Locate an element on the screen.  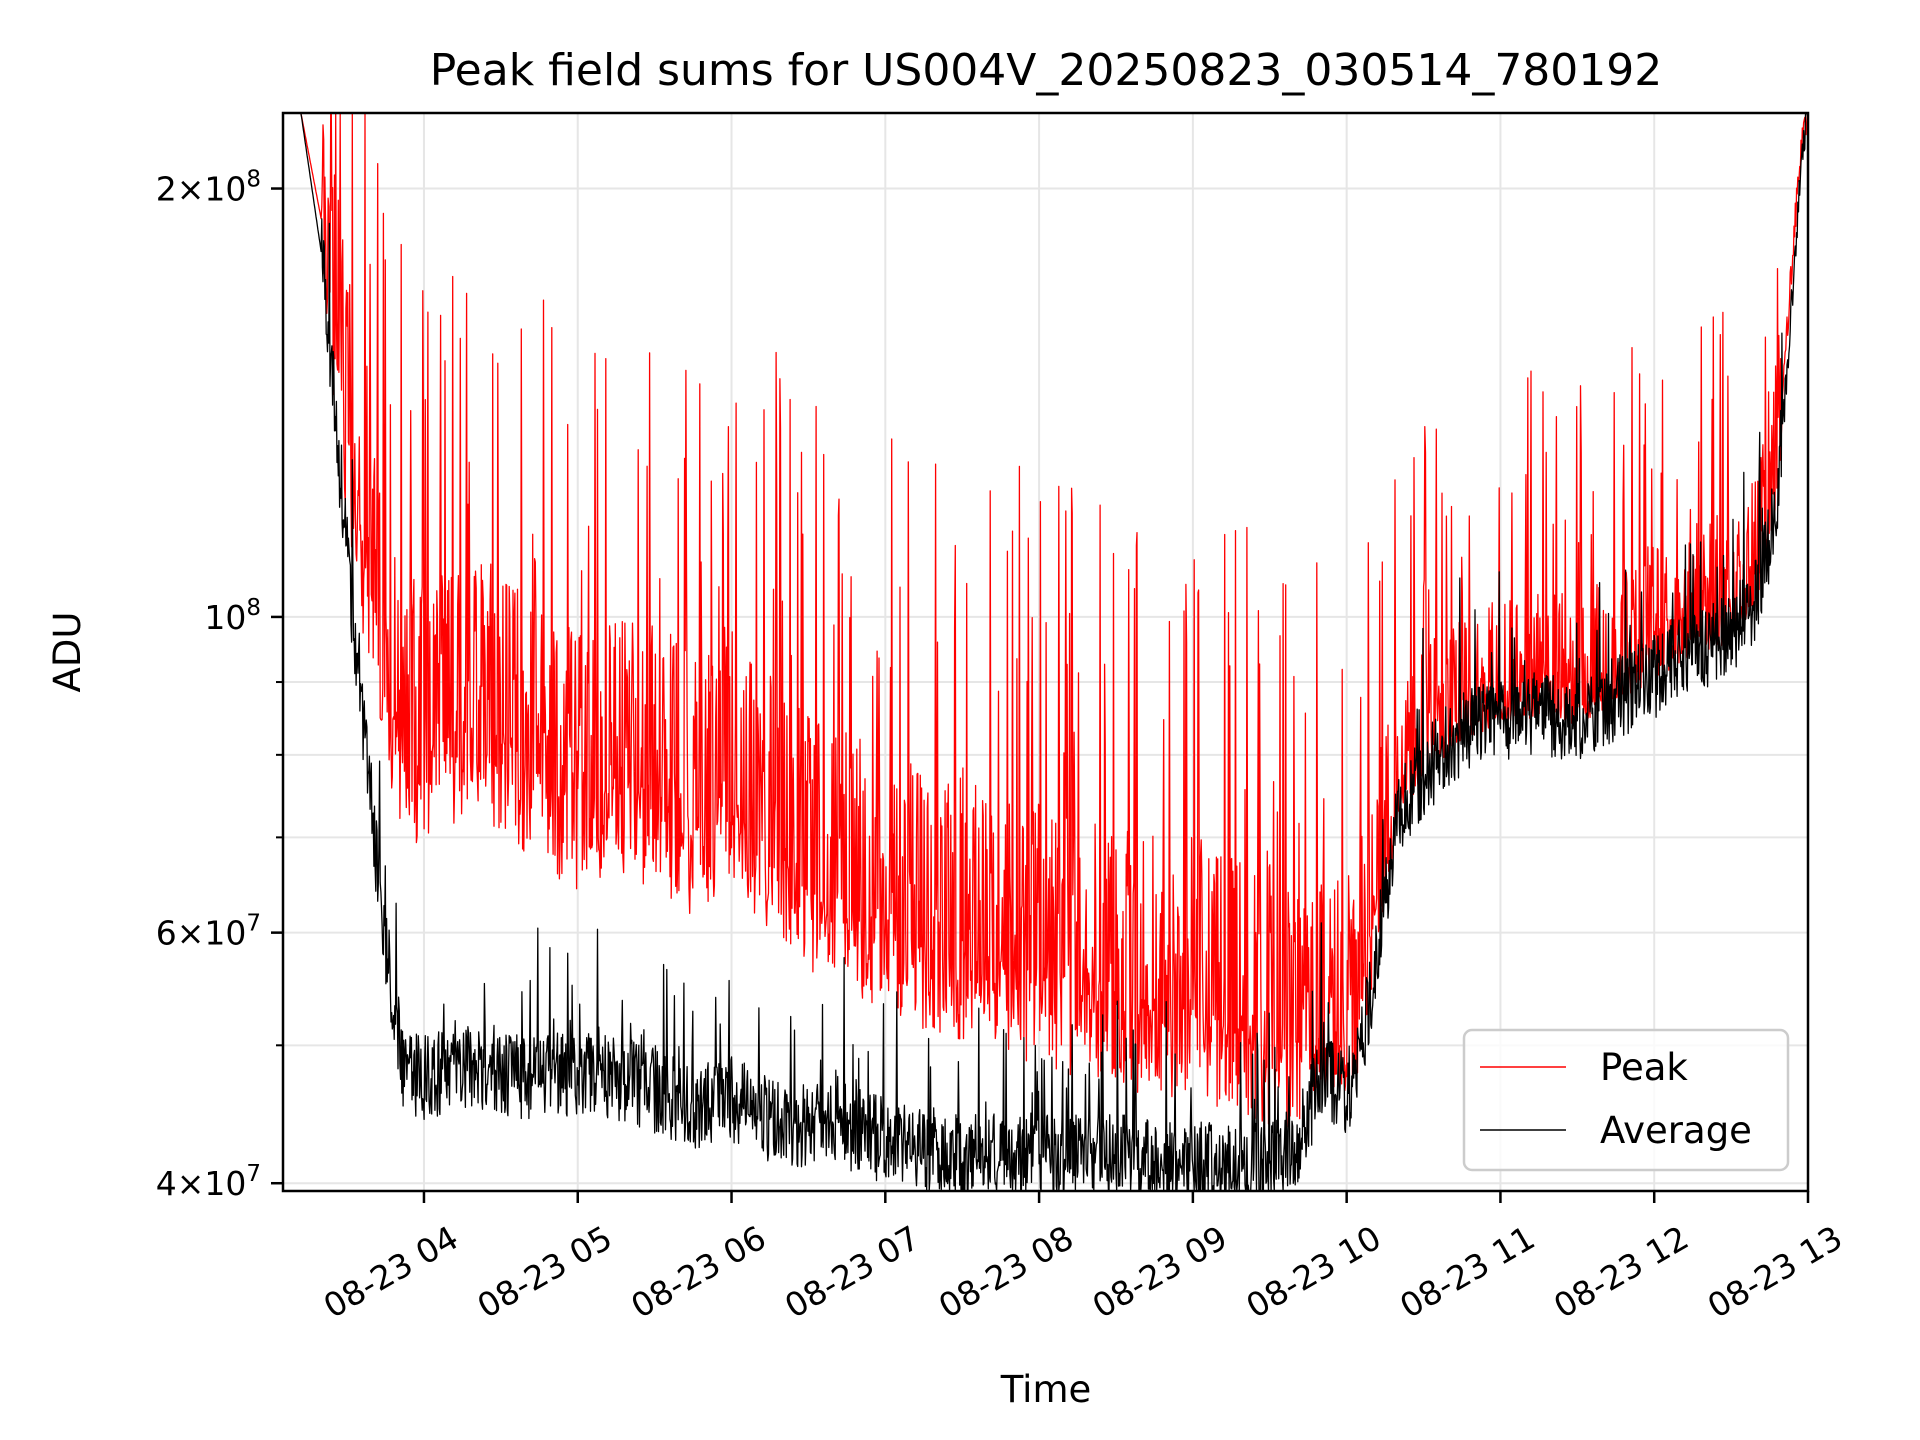
x-axis-label: Time is located at coordinates (1046, 1389).